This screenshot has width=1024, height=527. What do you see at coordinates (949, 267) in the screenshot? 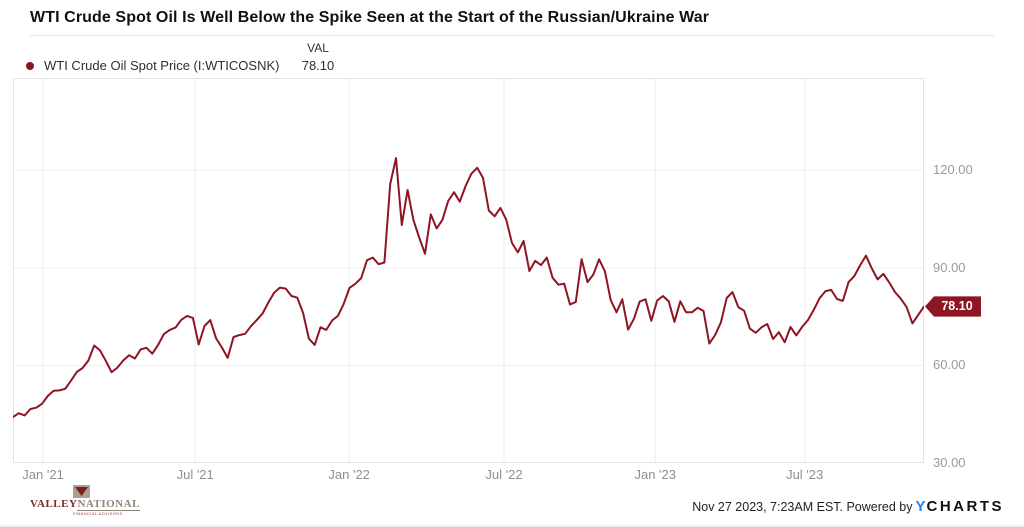
I see `y-axis-tick-90: 90.00` at bounding box center [949, 267].